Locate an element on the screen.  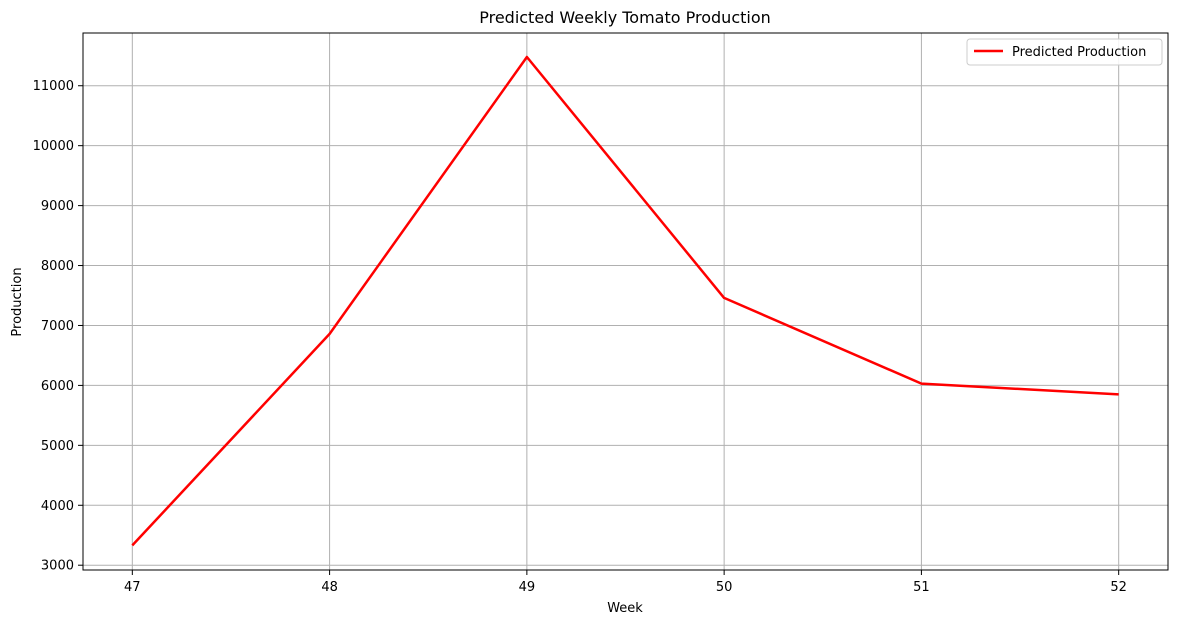
chart-title: Predicted Weekly Tomato Production is located at coordinates (625, 17).